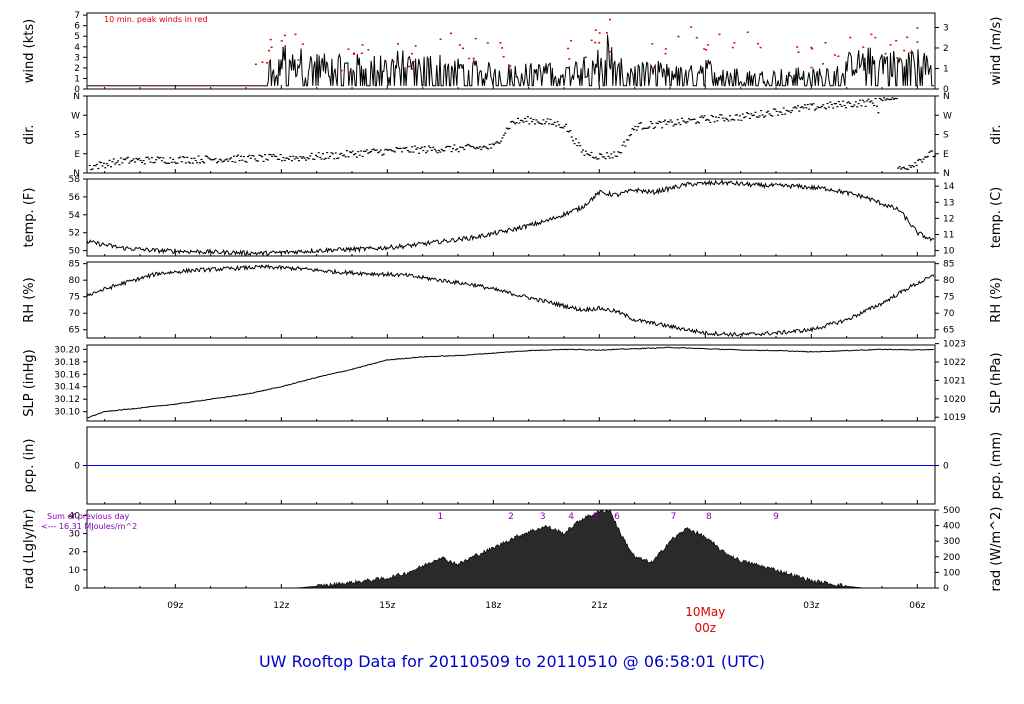 This screenshot has width=1024, height=704. Describe the element at coordinates (175, 606) in the screenshot. I see `x-tick-label: 09z` at that location.